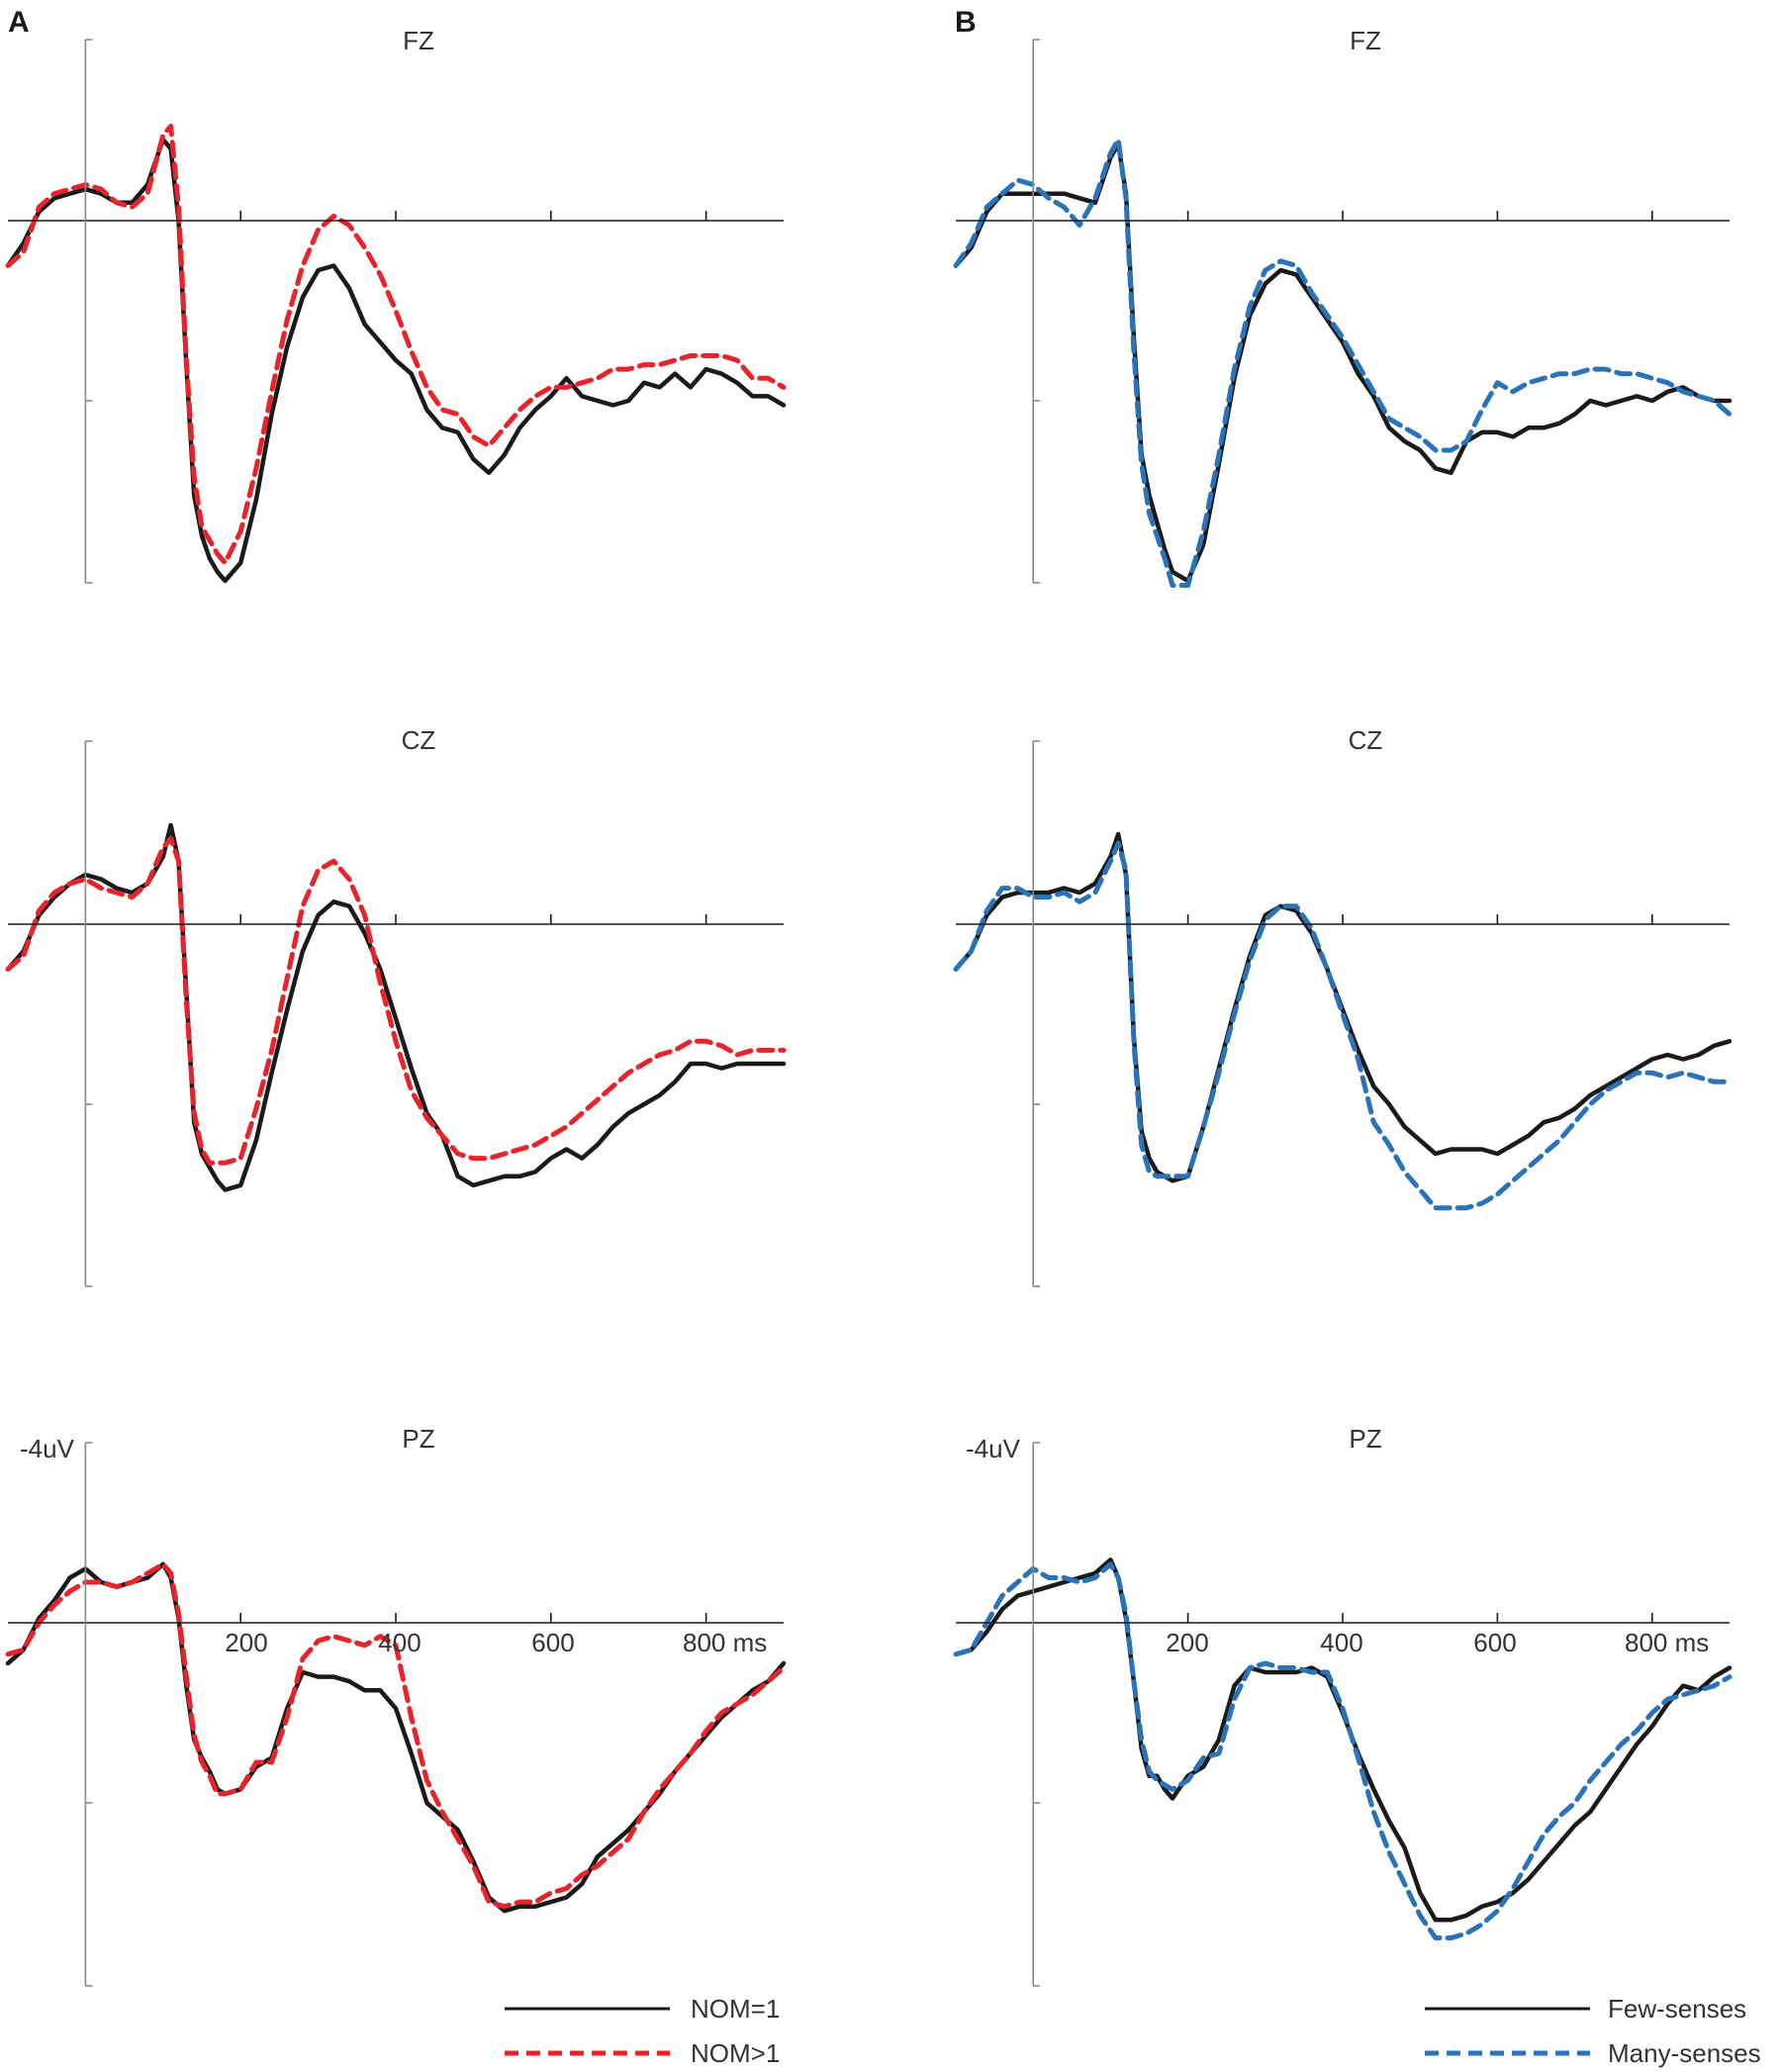  I want to click on x-tick-label-b-400: 400, so click(1341, 1642).